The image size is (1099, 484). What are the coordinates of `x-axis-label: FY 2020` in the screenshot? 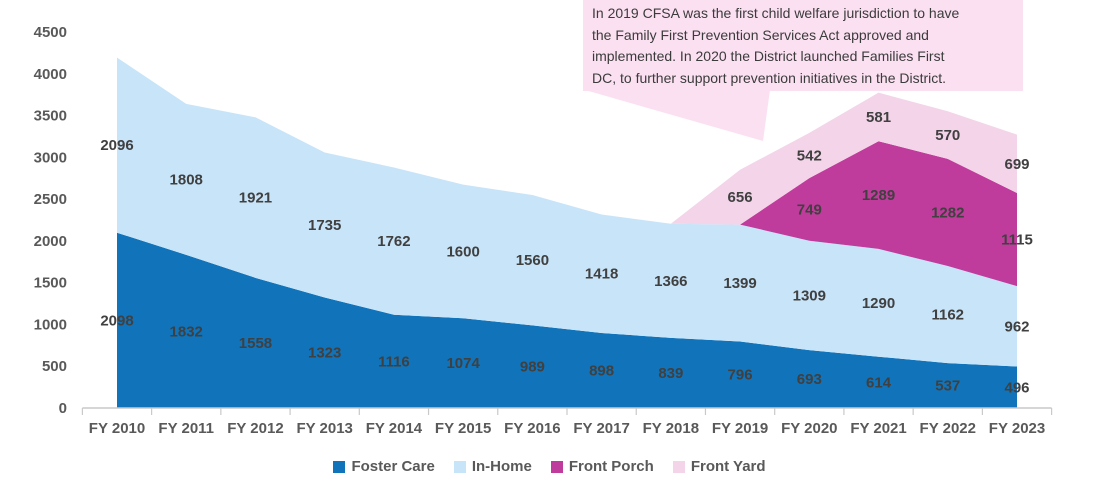 It's located at (809, 428).